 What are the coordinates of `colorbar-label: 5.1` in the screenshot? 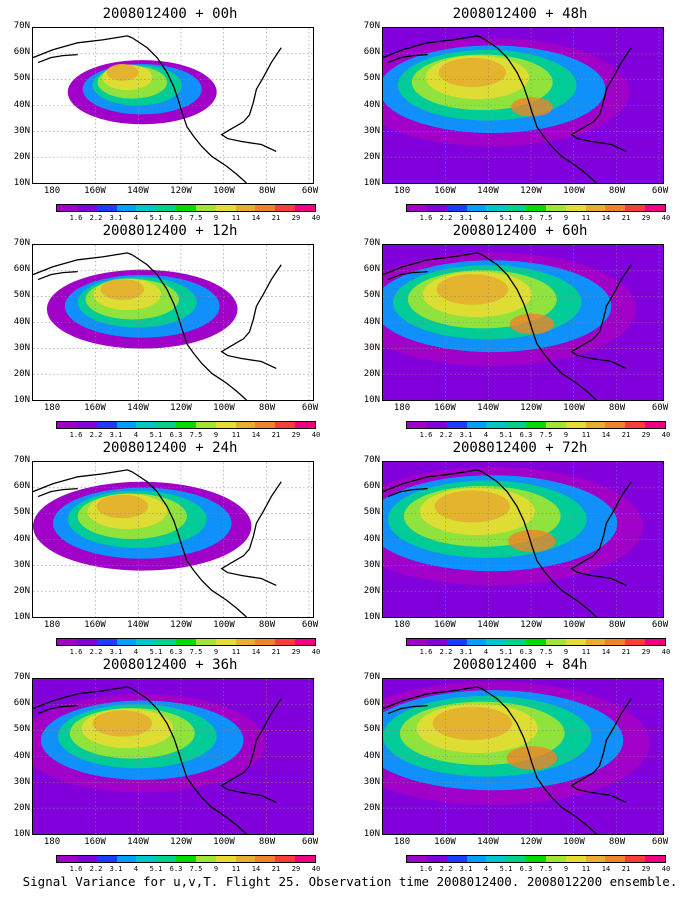 It's located at (156, 435).